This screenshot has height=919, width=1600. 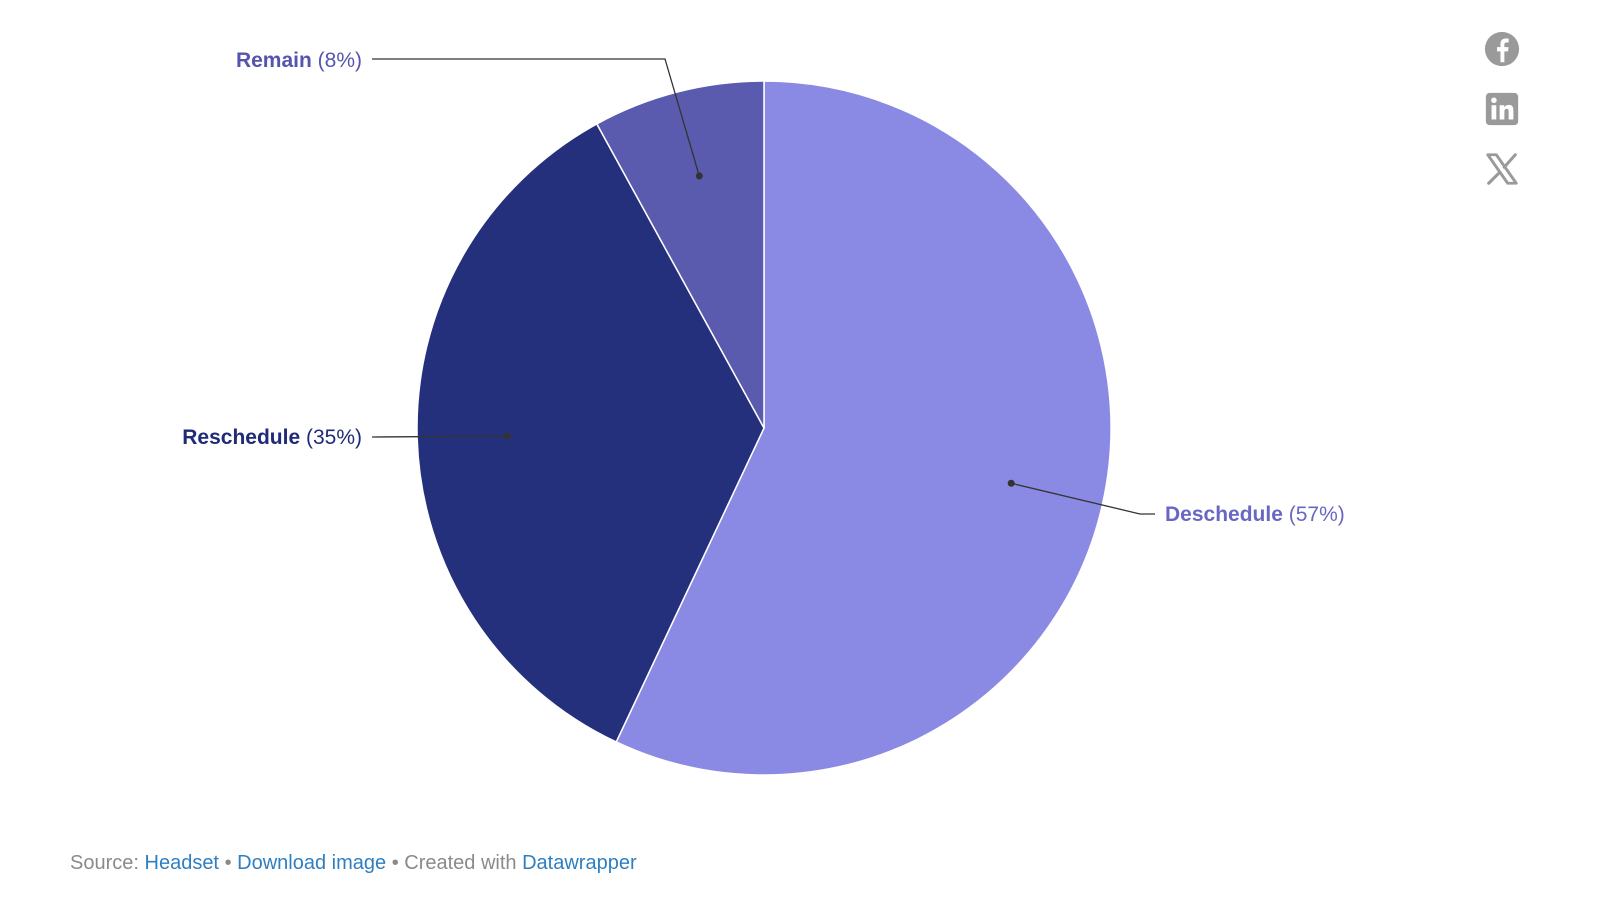 I want to click on slice-label-name: Deschedule, so click(x=1224, y=514).